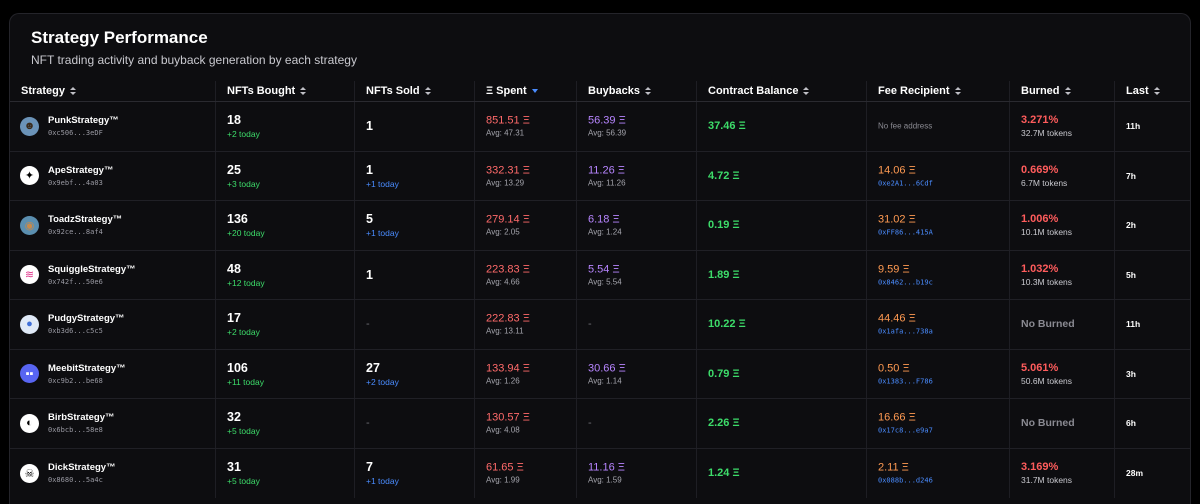  I want to click on sold-today: +2 today, so click(382, 381).